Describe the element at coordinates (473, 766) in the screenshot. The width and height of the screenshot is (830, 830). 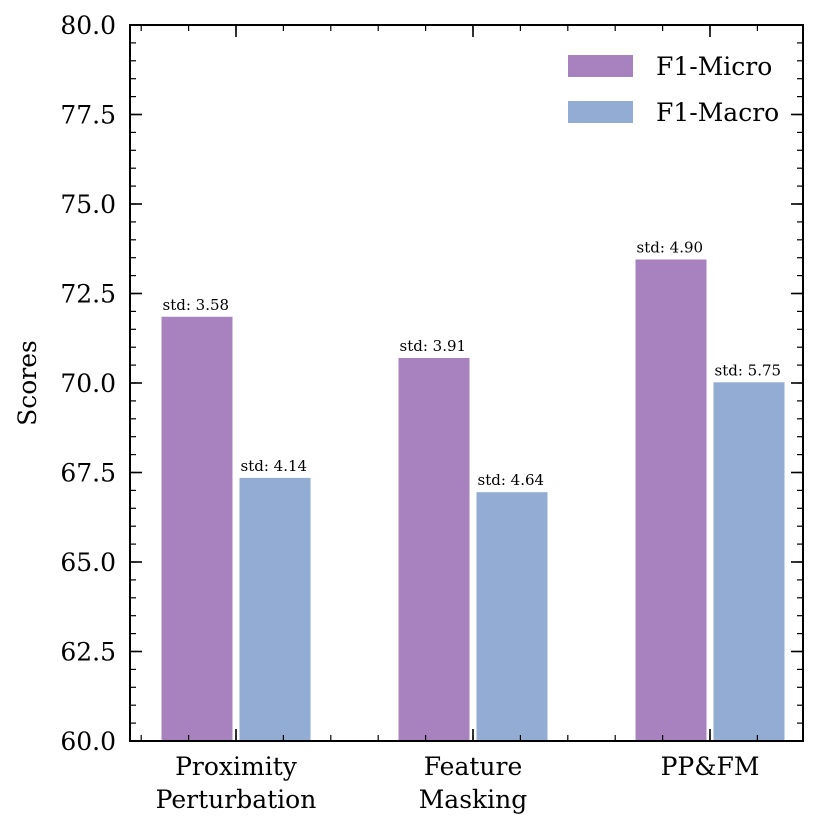
I see `xtick-label-1-0: Feature` at that location.